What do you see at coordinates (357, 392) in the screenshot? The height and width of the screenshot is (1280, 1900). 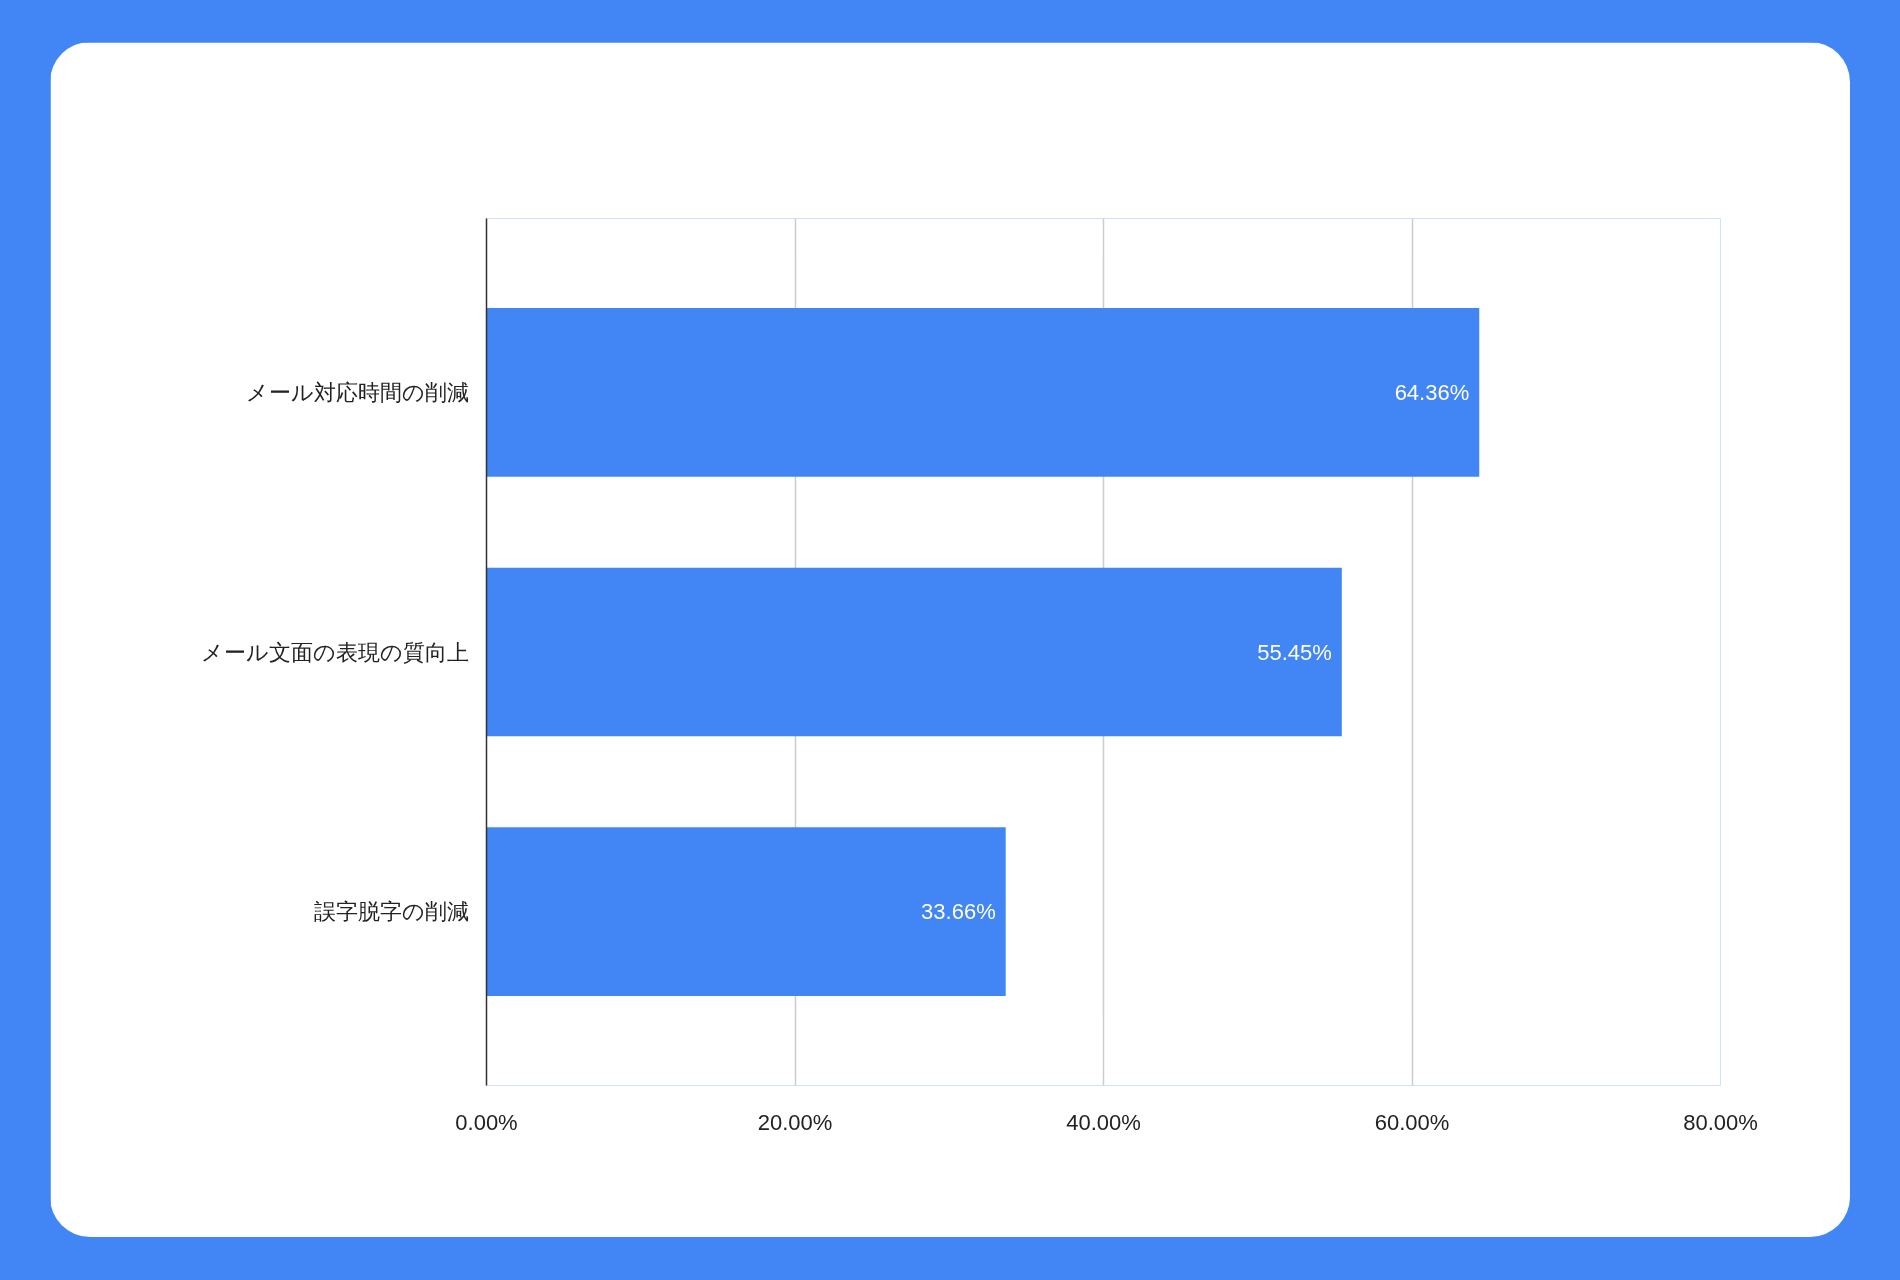 I see `y-tick-label: メール対応時間の削減` at bounding box center [357, 392].